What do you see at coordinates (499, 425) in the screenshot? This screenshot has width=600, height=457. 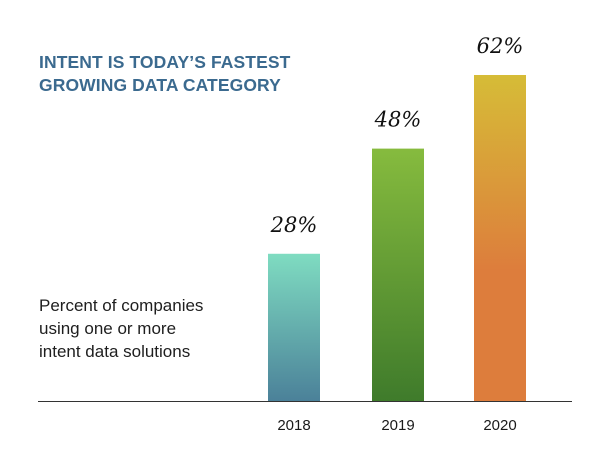 I see `x-tick-label-2020: 2020` at bounding box center [499, 425].